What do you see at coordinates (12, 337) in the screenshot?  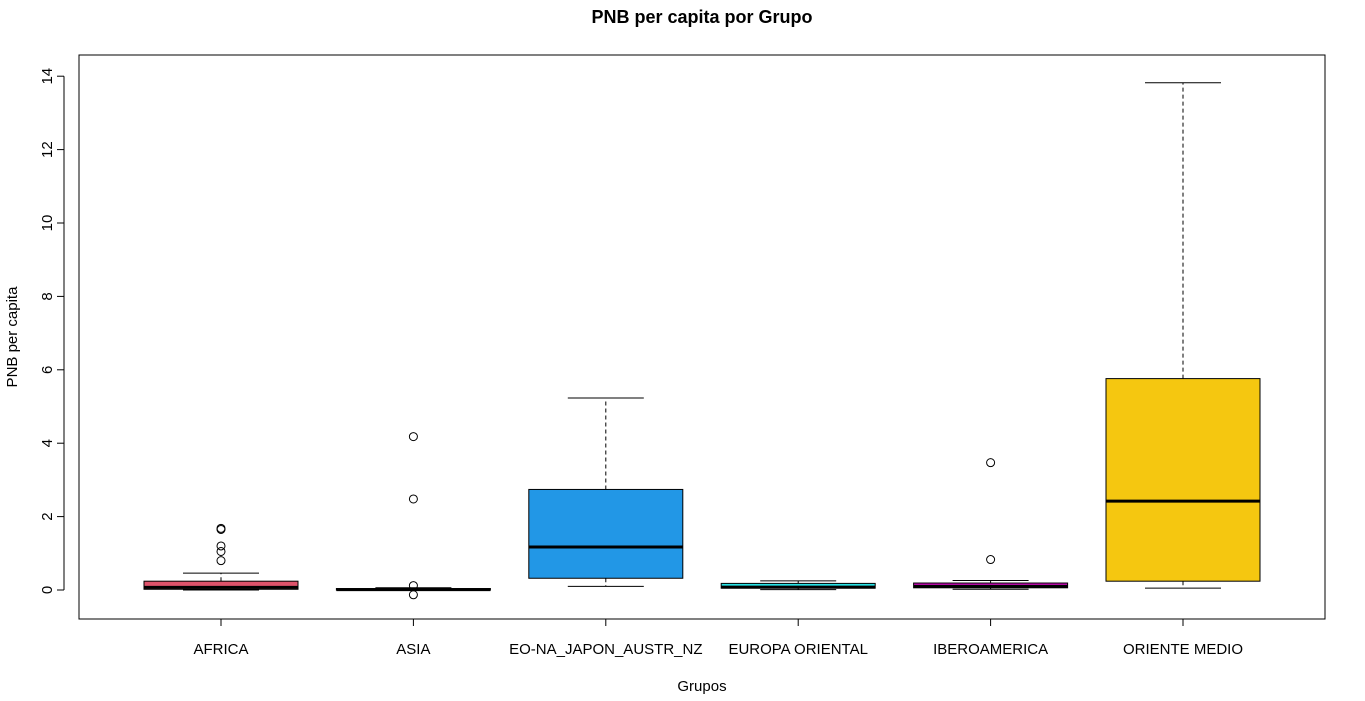 I see `y-axis-title: PNB per capita` at bounding box center [12, 337].